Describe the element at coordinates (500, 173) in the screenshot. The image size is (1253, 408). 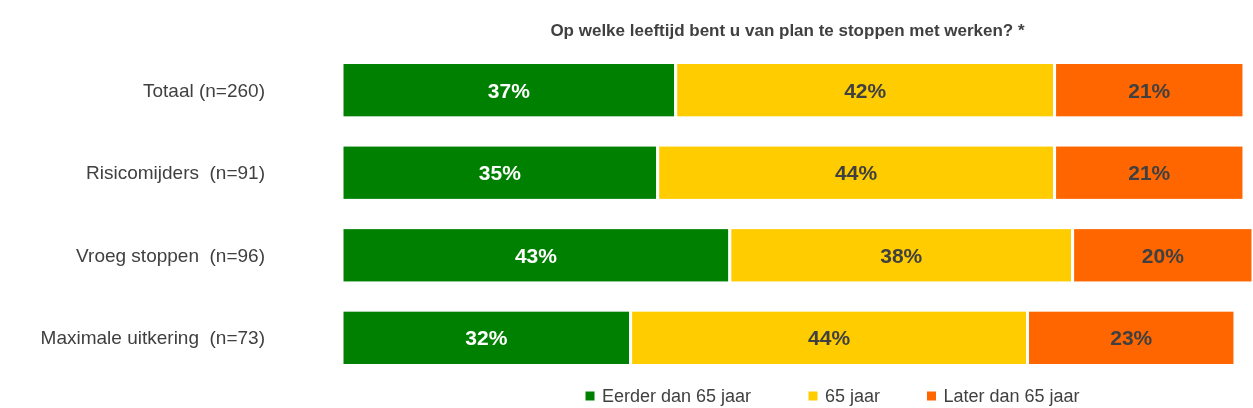
I see `data-label: 35%` at that location.